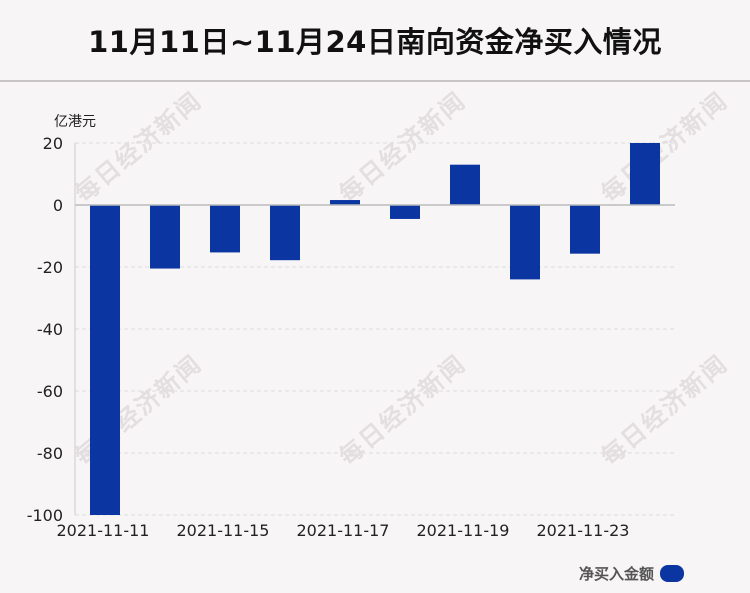 The image size is (750, 593). I want to click on x-tick-label: 2021-11-23, so click(583, 530).